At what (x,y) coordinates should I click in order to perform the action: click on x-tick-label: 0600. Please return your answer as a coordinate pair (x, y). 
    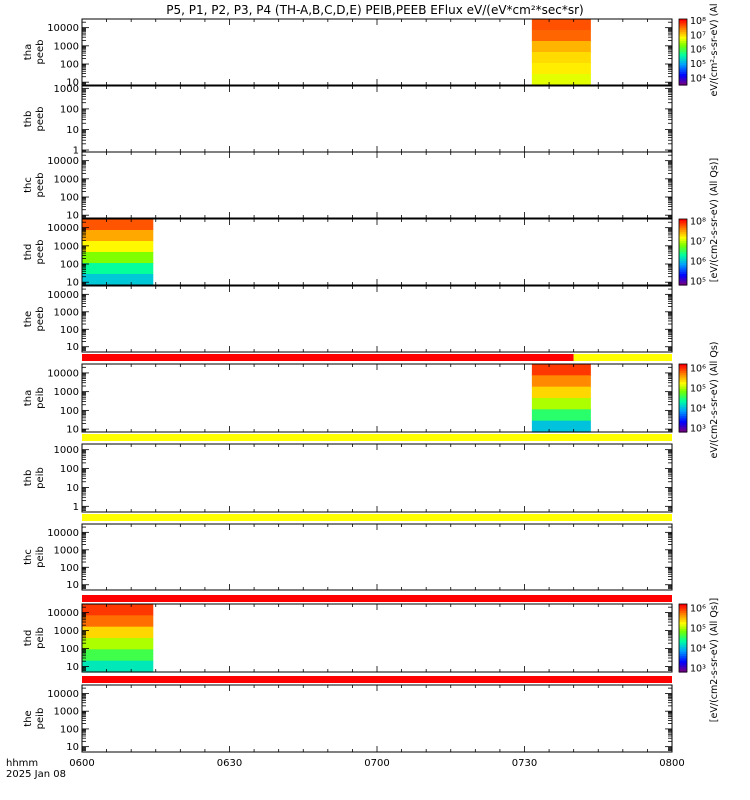
    Looking at the image, I should click on (81, 763).